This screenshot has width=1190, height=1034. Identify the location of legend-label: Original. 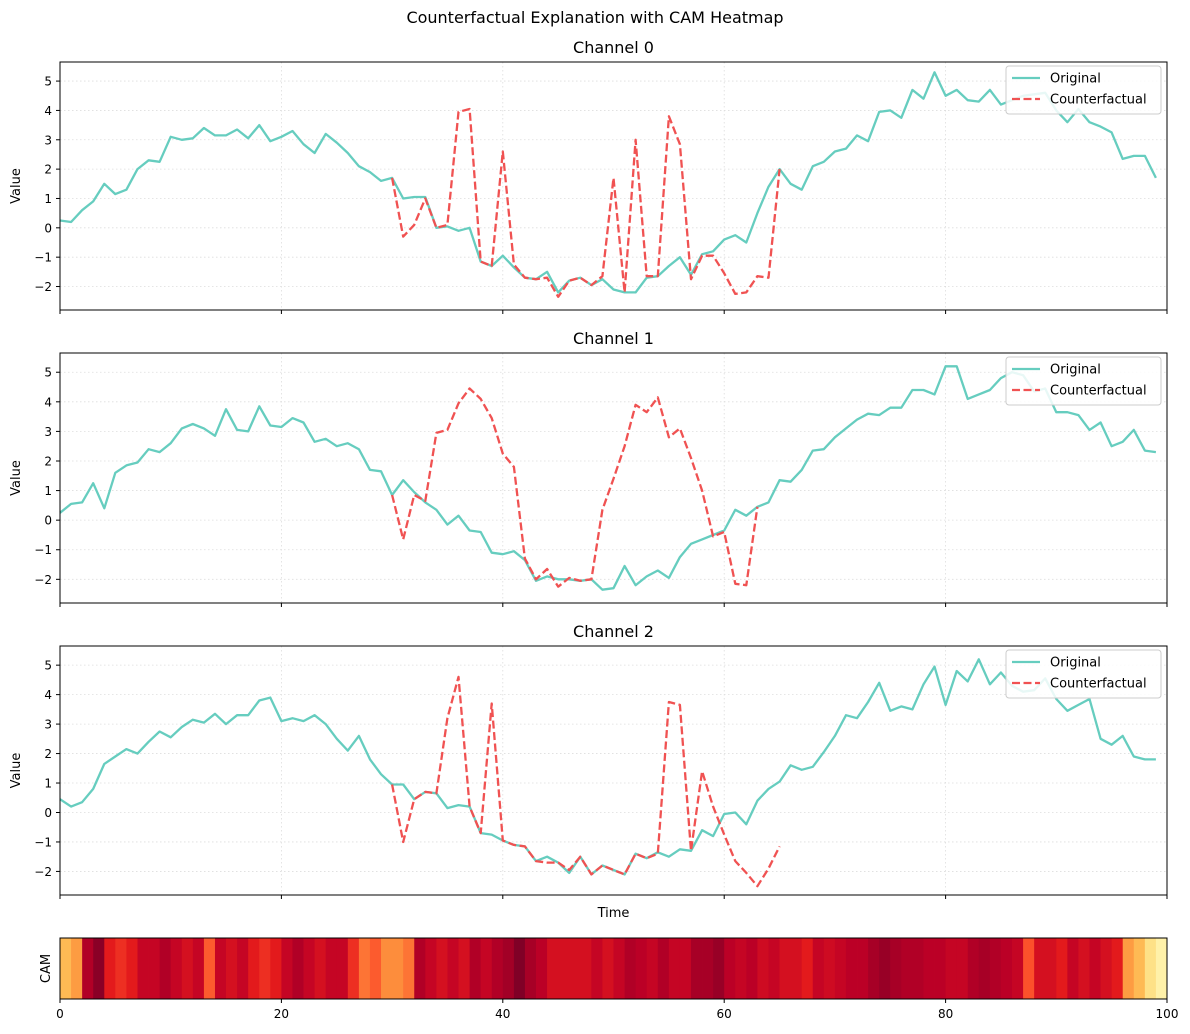
(1075, 79).